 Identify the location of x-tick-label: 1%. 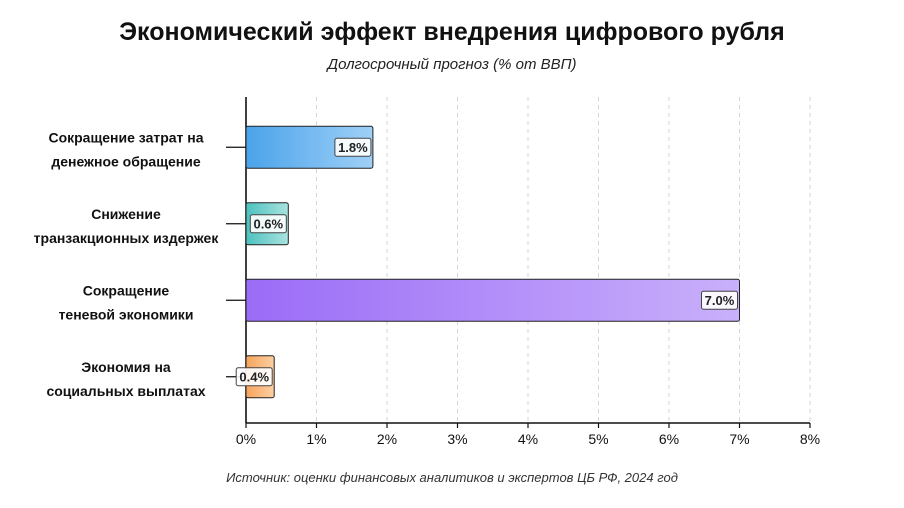
(316, 439).